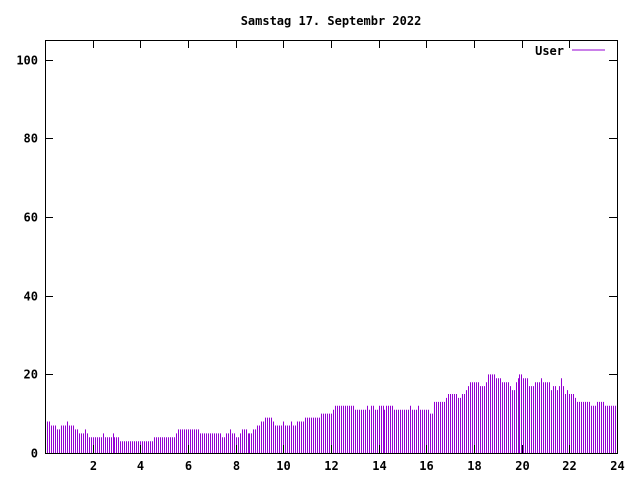 The width and height of the screenshot is (640, 480). Describe the element at coordinates (379, 466) in the screenshot. I see `x-tick-label: 14` at that location.